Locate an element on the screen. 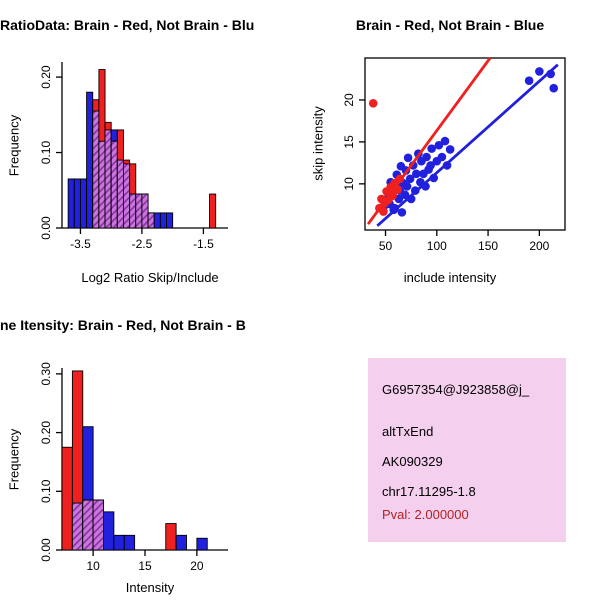 Image resolution: width=600 pixels, height=600 pixels. y-tick-label: 0.30 is located at coordinates (46, 374).